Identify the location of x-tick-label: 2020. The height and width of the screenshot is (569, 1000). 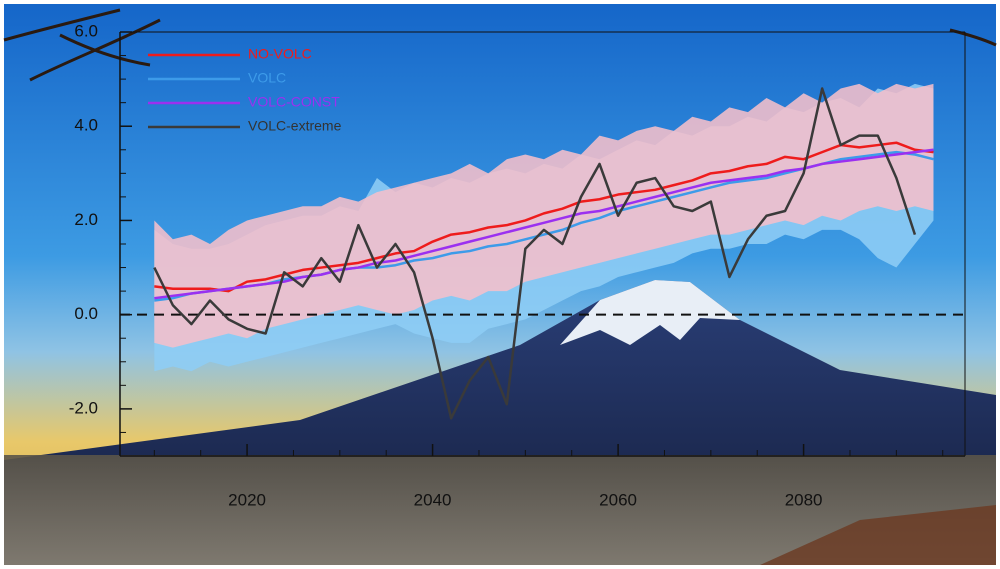
(247, 499).